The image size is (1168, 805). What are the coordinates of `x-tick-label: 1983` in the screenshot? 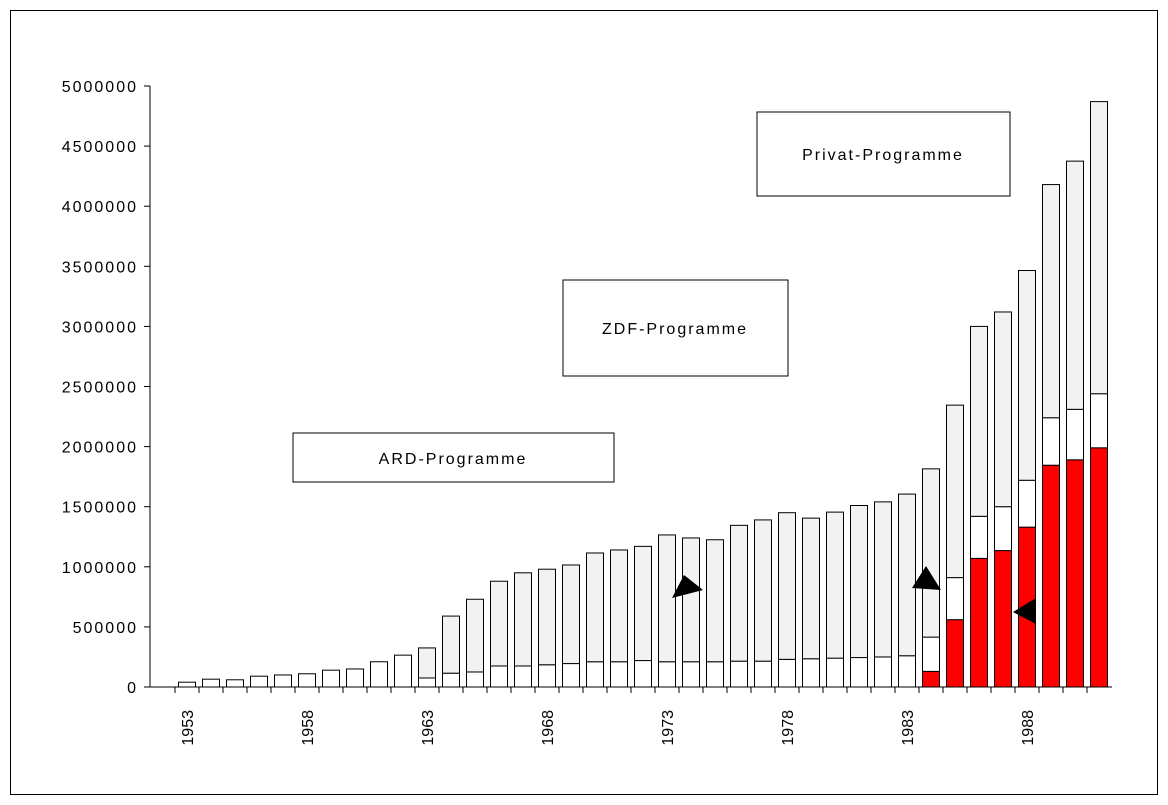 It's located at (908, 728).